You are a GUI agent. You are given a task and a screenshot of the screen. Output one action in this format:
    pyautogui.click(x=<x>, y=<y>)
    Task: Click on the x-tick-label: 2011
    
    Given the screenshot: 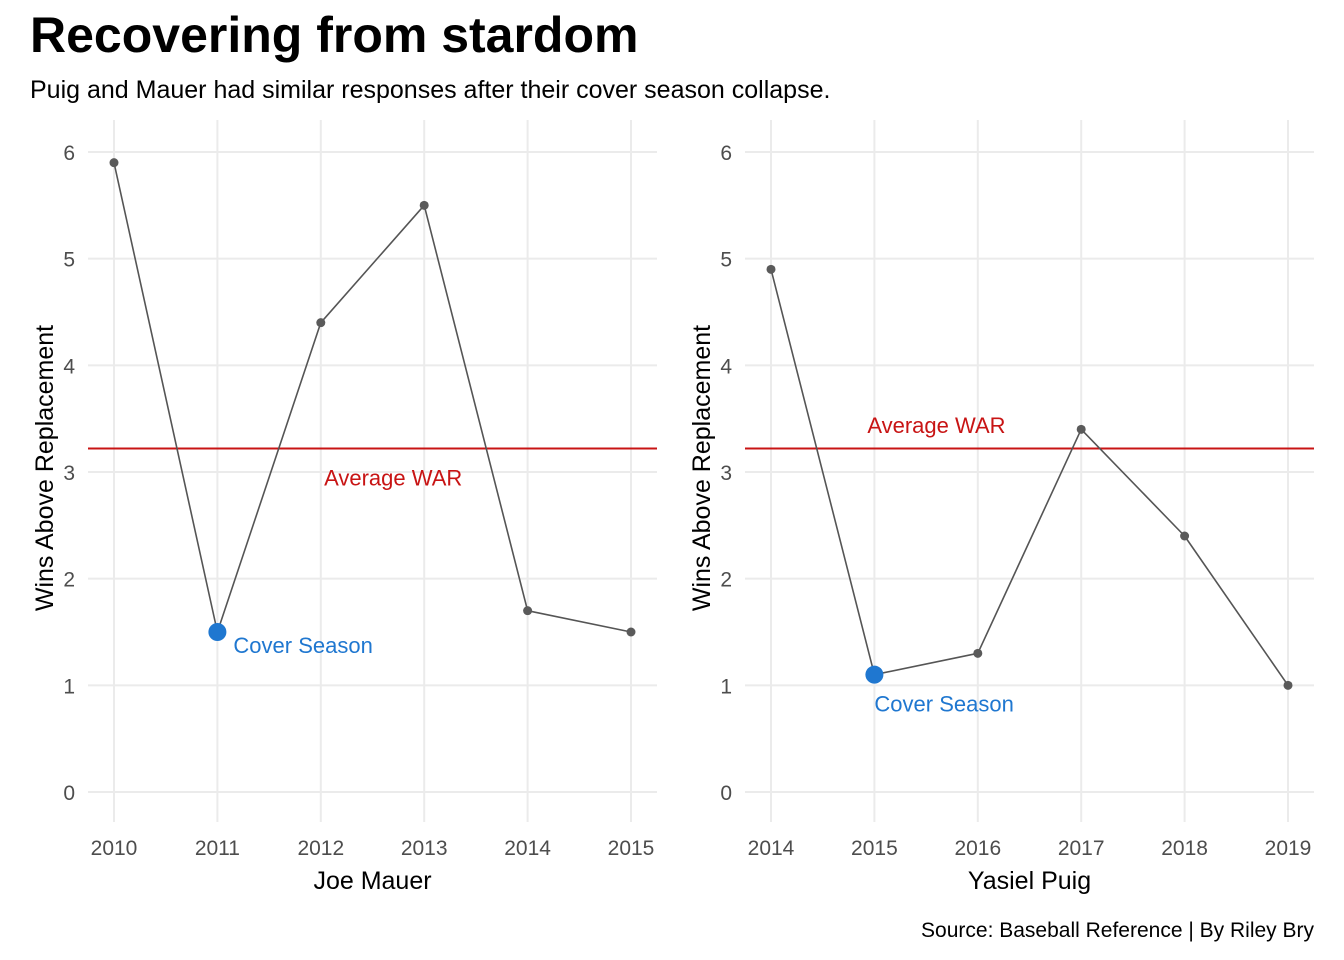 What is the action you would take?
    pyautogui.click(x=217, y=848)
    